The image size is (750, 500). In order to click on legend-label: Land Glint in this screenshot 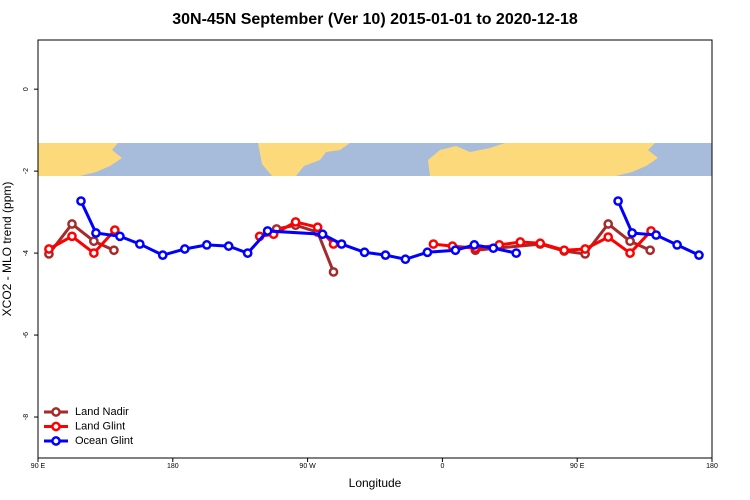, I will do `click(100, 426)`.